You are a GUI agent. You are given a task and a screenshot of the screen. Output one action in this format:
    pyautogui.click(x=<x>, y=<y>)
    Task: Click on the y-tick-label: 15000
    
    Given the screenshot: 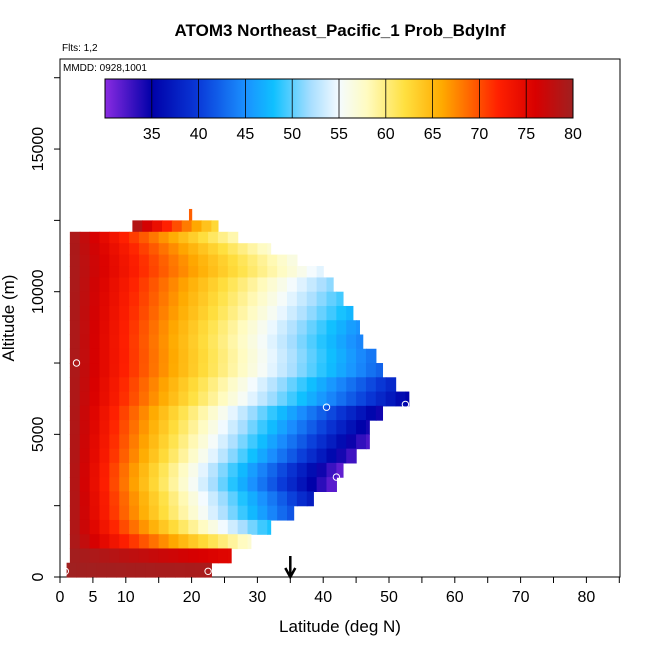 What is the action you would take?
    pyautogui.click(x=38, y=149)
    